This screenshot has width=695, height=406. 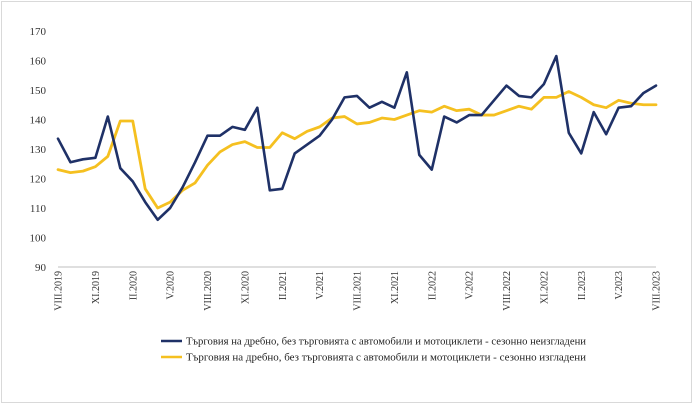 What do you see at coordinates (544, 287) in the screenshot?
I see `x-tick-label: XI.2022` at bounding box center [544, 287].